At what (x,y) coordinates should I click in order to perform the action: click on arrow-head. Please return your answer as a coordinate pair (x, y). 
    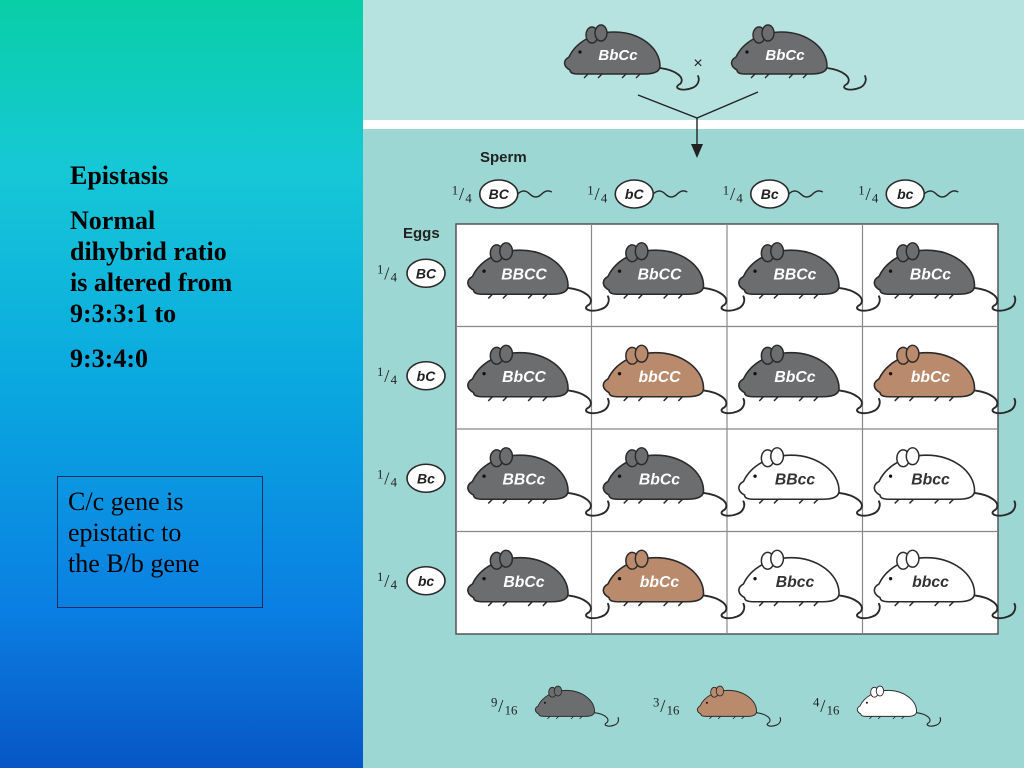
    Looking at the image, I should click on (697, 151).